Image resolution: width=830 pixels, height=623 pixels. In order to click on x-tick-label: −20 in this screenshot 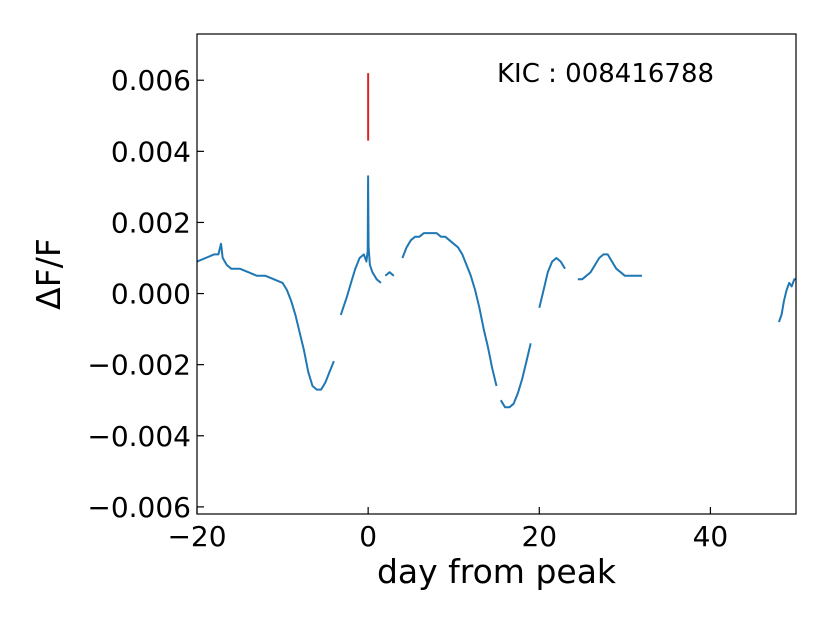, I will do `click(196, 536)`.